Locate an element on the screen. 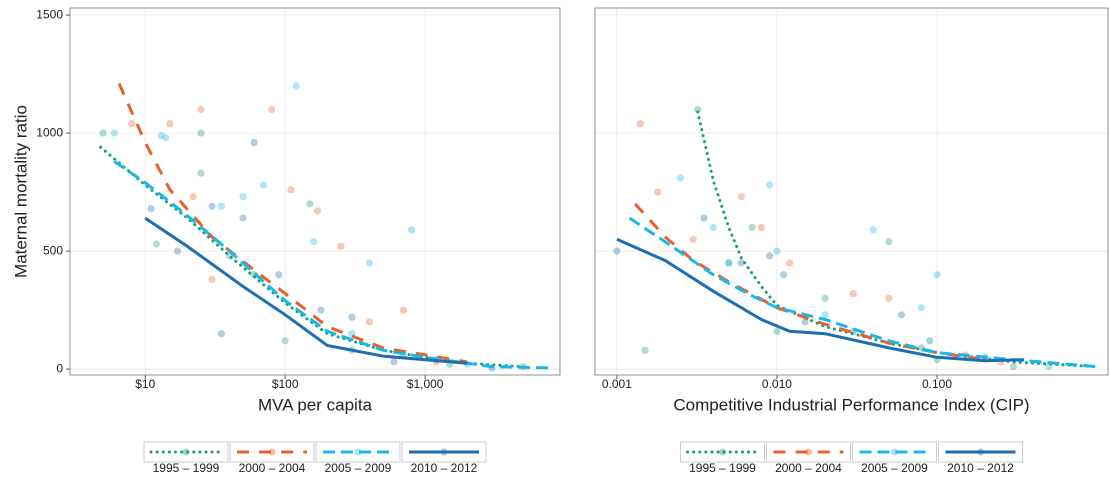  y-tick-label: 500 is located at coordinates (53, 250).